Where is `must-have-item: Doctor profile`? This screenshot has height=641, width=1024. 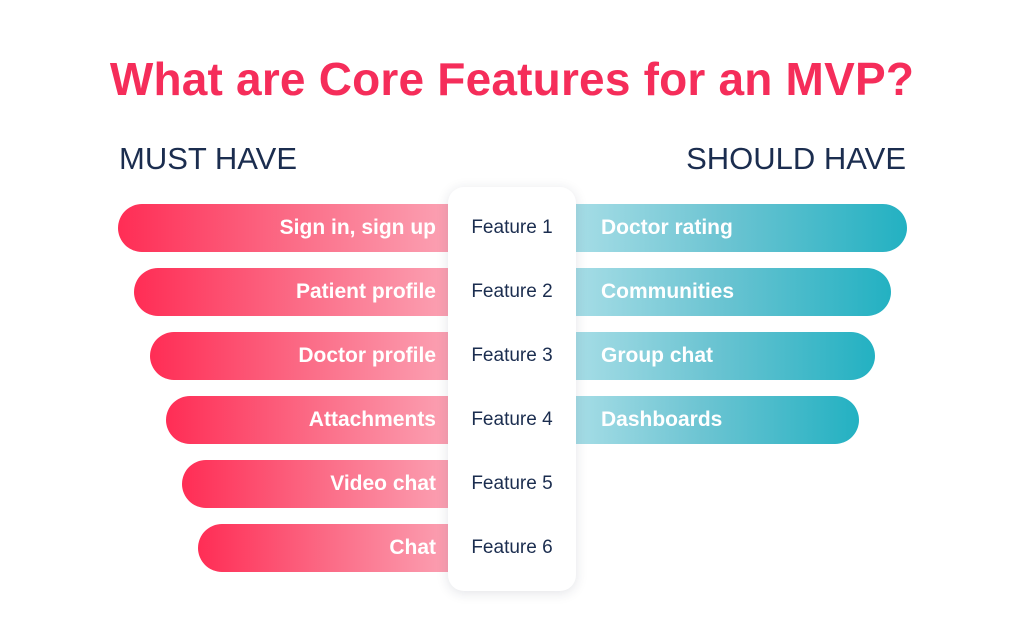 must-have-item: Doctor profile is located at coordinates (305, 356).